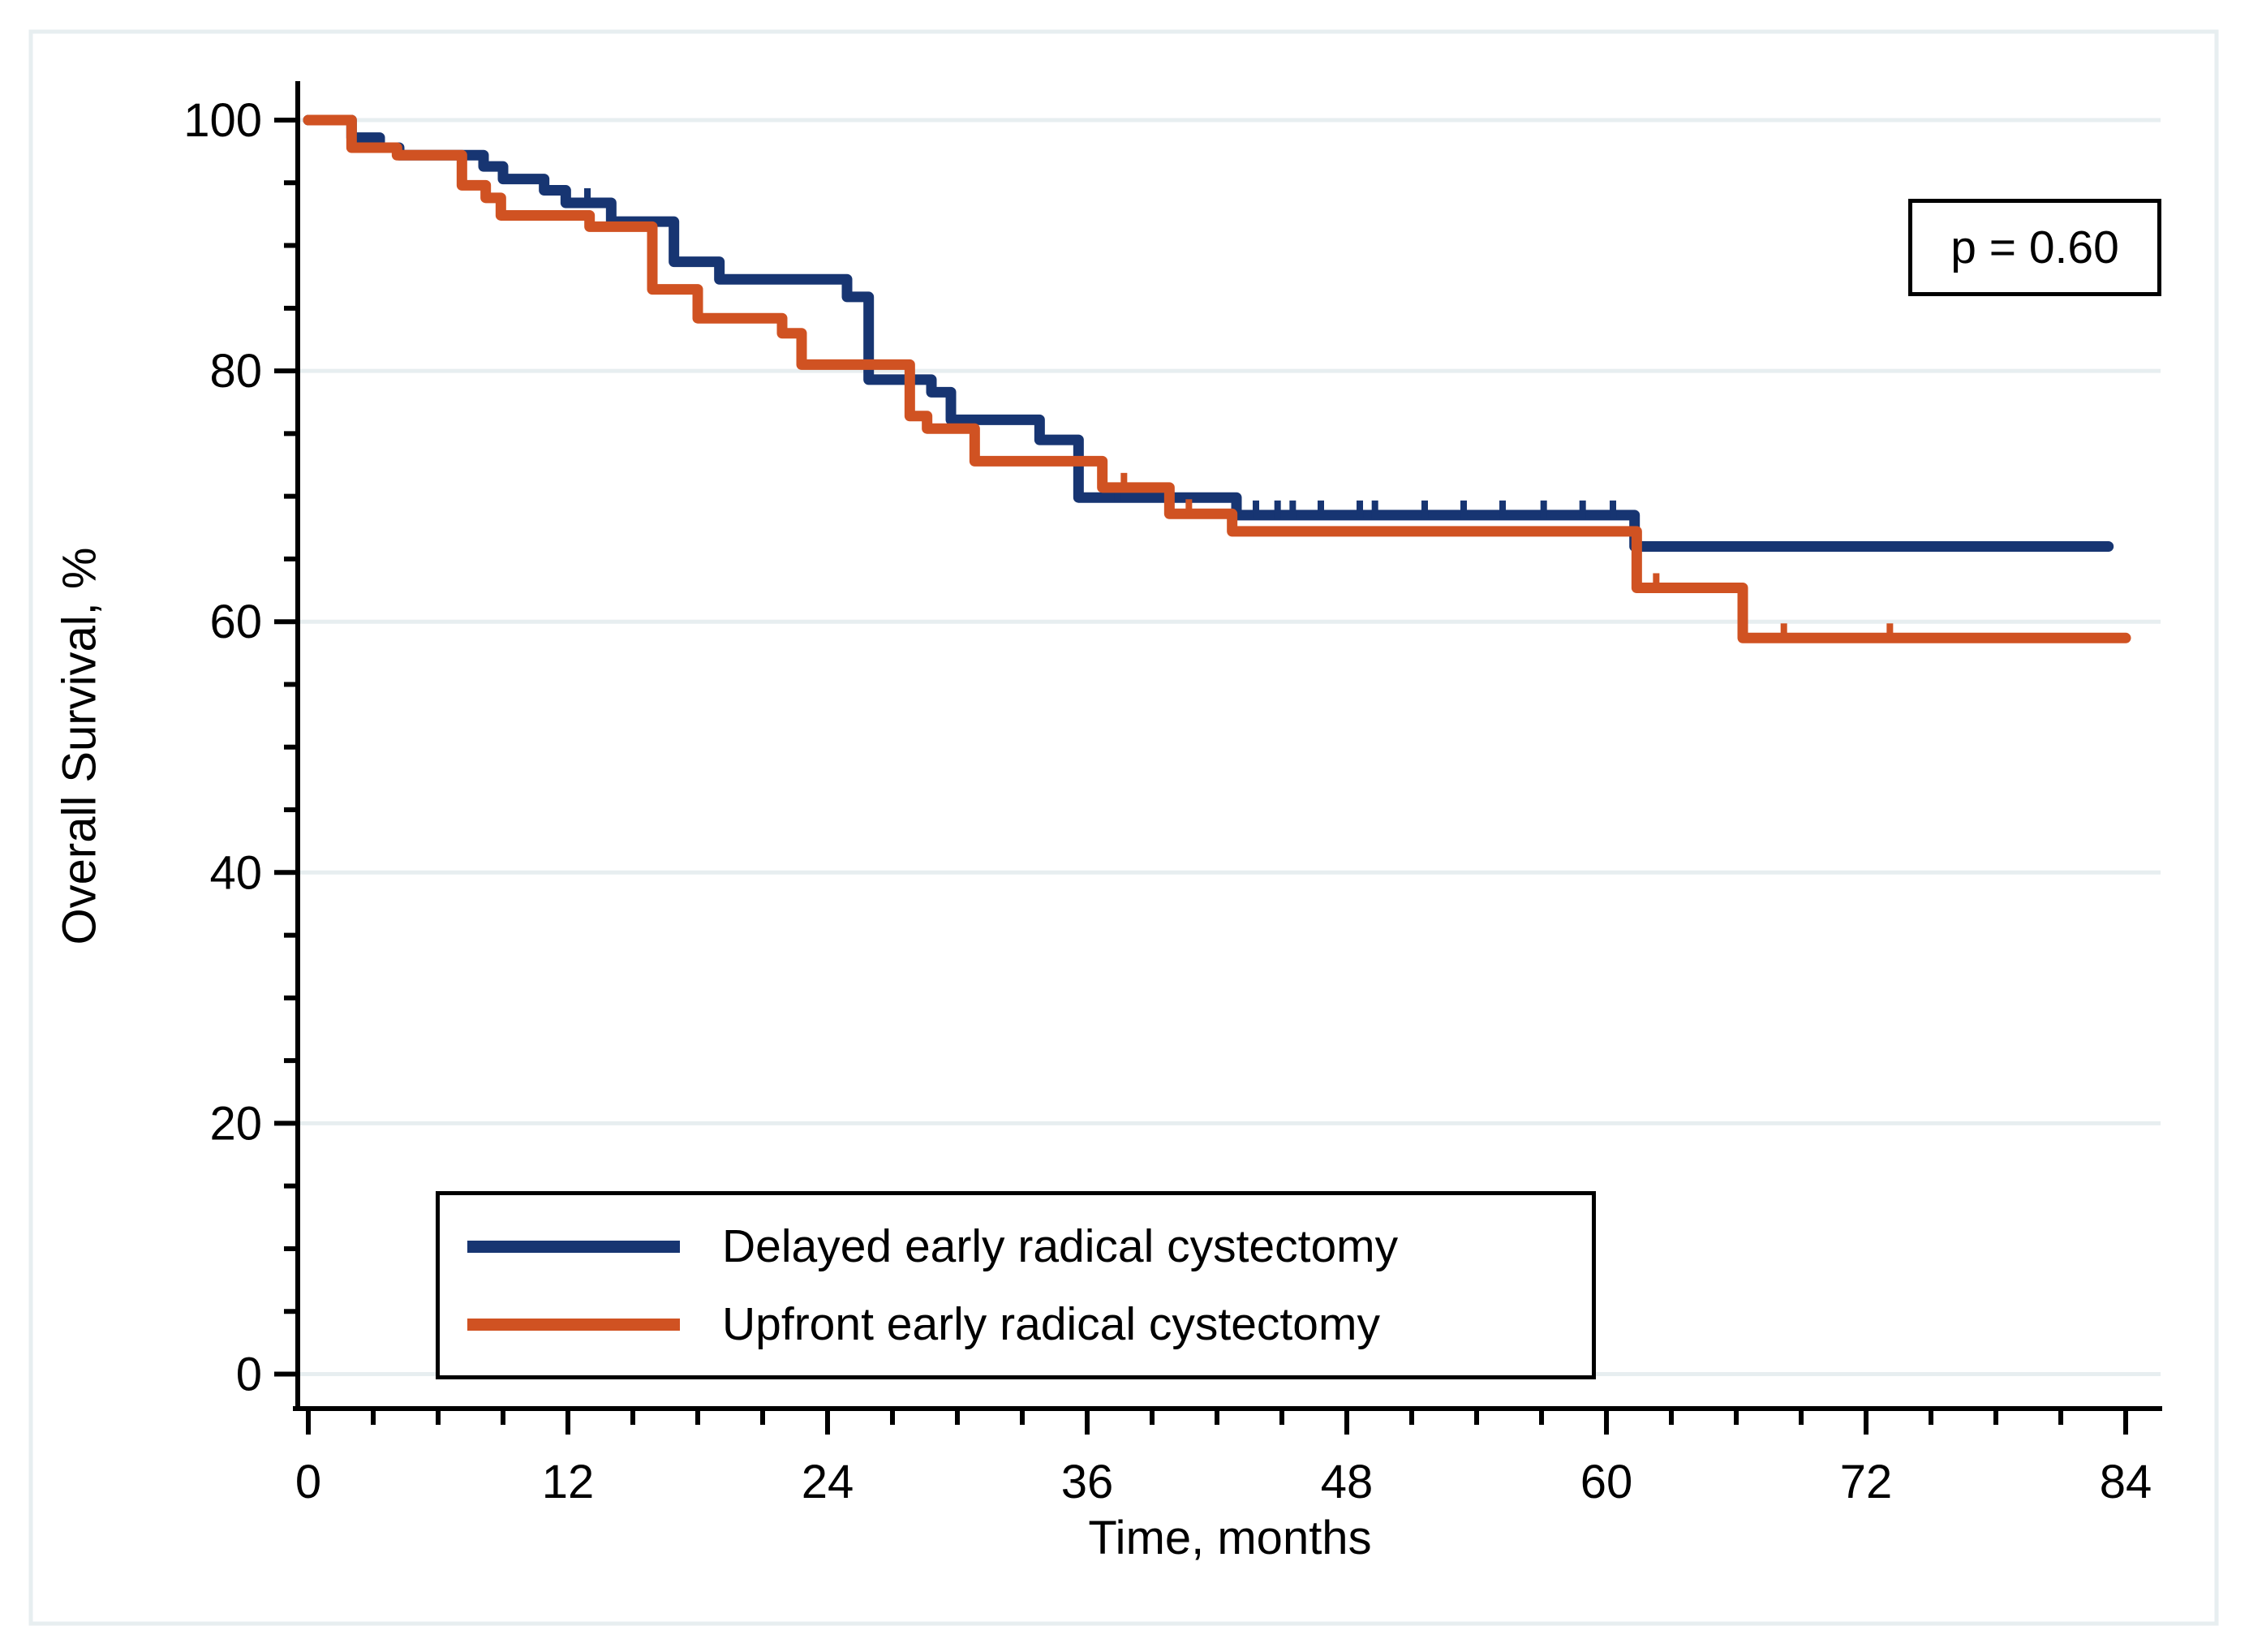 Image resolution: width=2249 pixels, height=1652 pixels. I want to click on p-value-label: p = 0.60, so click(2034, 247).